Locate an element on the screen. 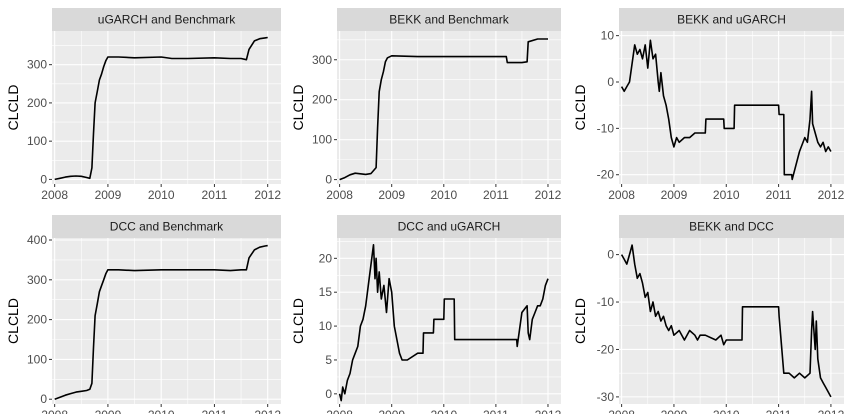 The height and width of the screenshot is (414, 854). facet-title: uGARCH and Benchmark is located at coordinates (167, 20).